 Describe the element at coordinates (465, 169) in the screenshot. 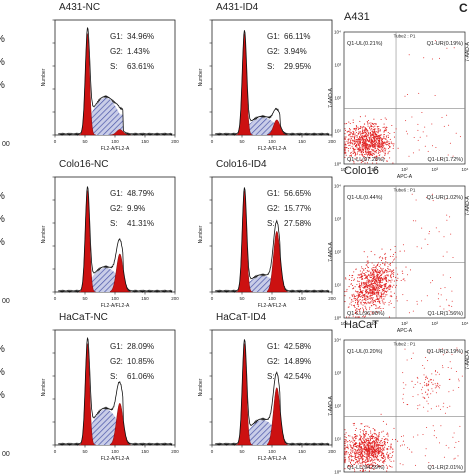

I see `flow-x-tick-label: 10⁴` at that location.